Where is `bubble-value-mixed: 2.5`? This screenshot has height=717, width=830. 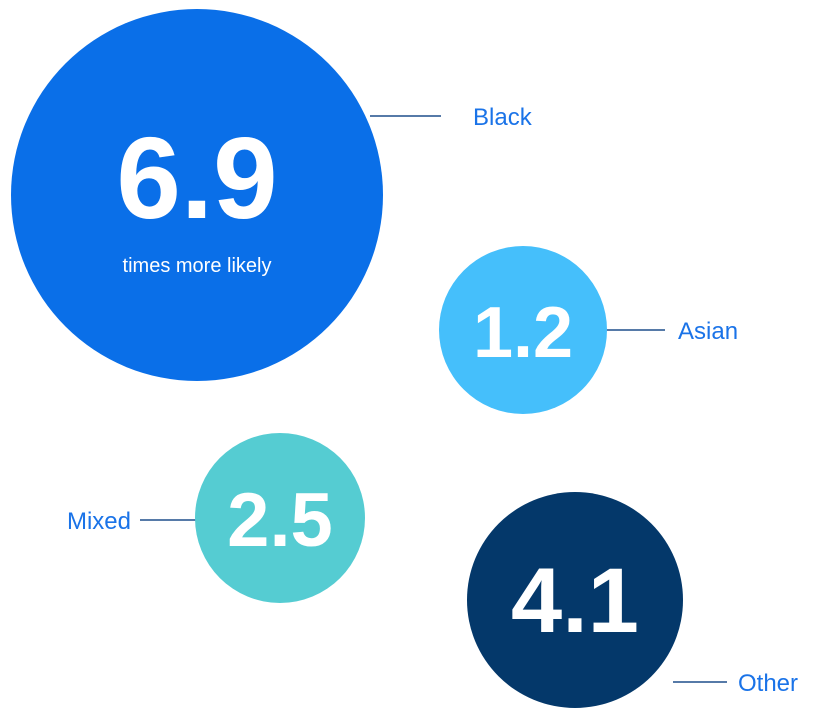 bubble-value-mixed: 2.5 is located at coordinates (280, 520).